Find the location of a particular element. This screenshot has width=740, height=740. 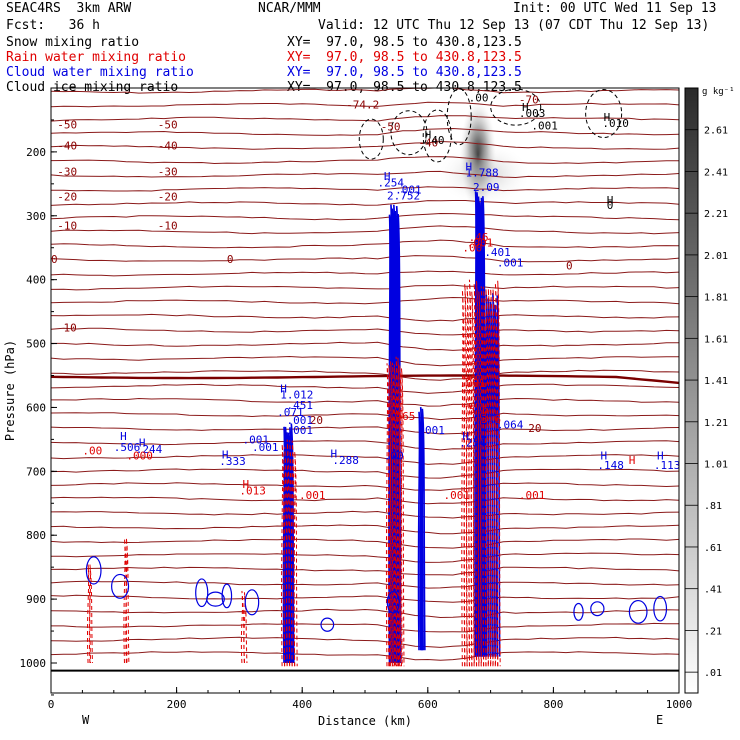

data-label: .000 is located at coordinates (139, 455).